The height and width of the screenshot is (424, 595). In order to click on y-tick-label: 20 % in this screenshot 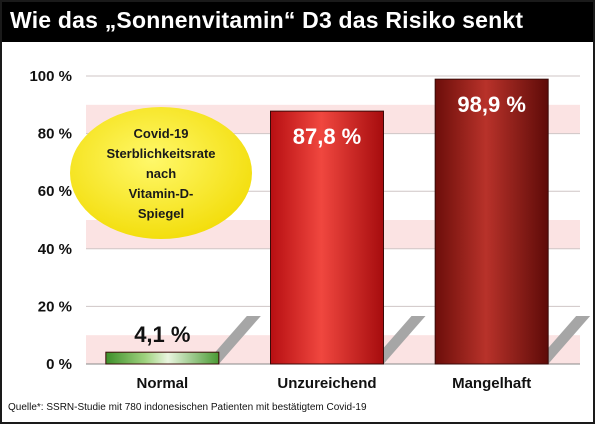, I will do `click(55, 306)`.